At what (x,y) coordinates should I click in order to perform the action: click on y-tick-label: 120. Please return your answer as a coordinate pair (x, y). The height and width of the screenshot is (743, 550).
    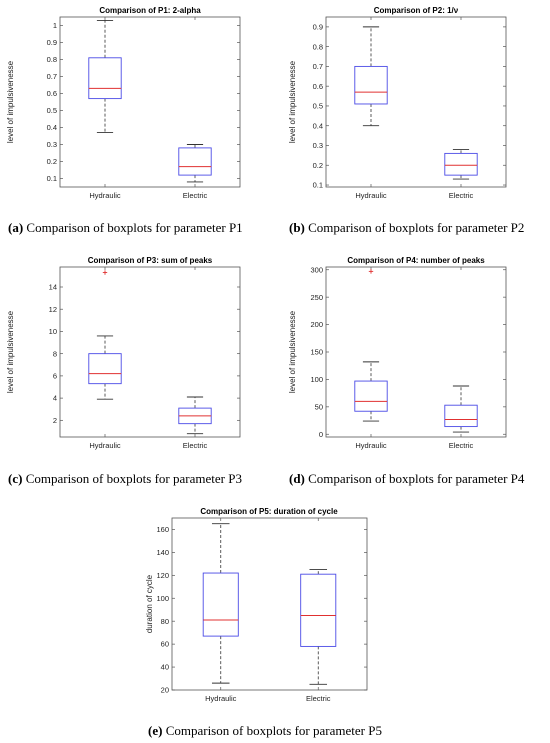
    Looking at the image, I should click on (162, 575).